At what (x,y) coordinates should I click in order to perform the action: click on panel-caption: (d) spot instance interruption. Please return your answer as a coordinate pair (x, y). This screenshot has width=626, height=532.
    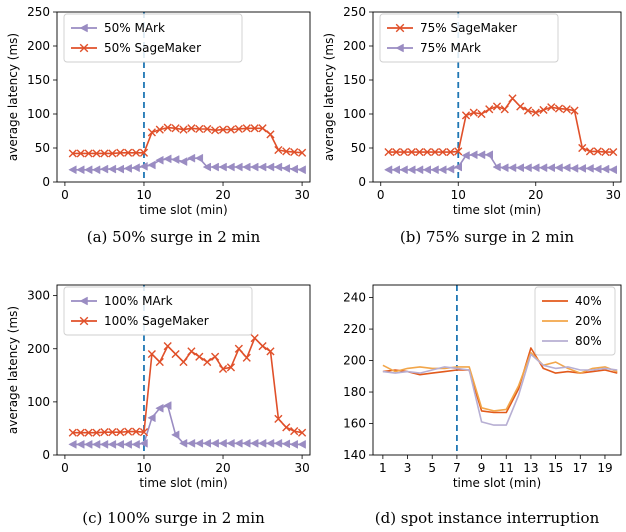
    Looking at the image, I should click on (487, 518).